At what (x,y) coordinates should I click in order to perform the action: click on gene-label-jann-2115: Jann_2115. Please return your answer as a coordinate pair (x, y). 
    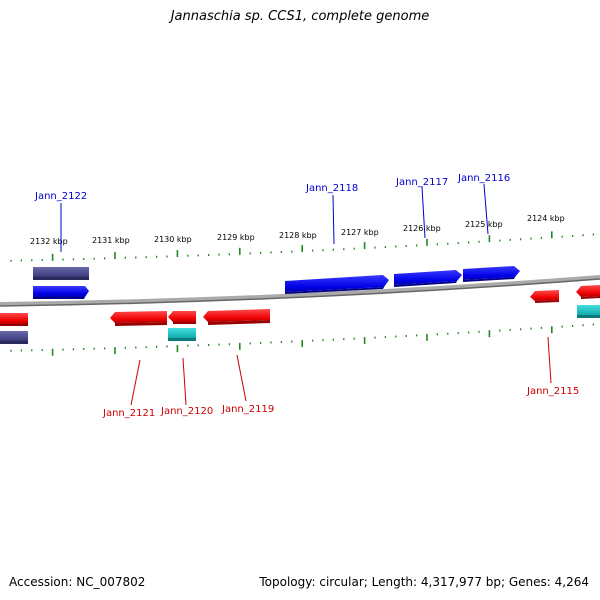
    Looking at the image, I should click on (552, 391).